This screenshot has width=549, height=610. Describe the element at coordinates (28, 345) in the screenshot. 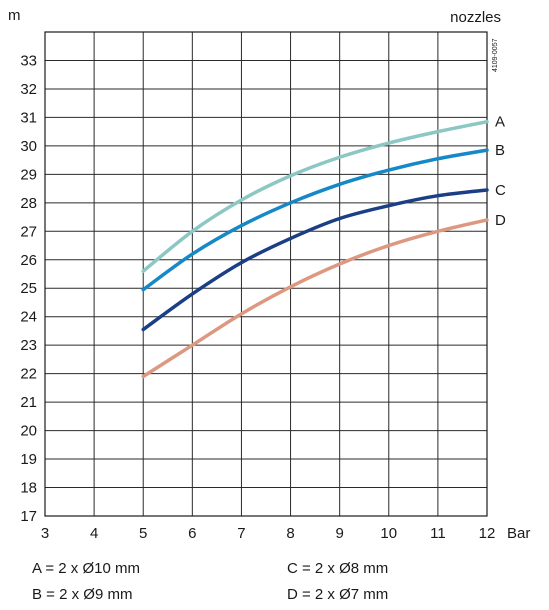

I see `y-tick-label: 23` at that location.